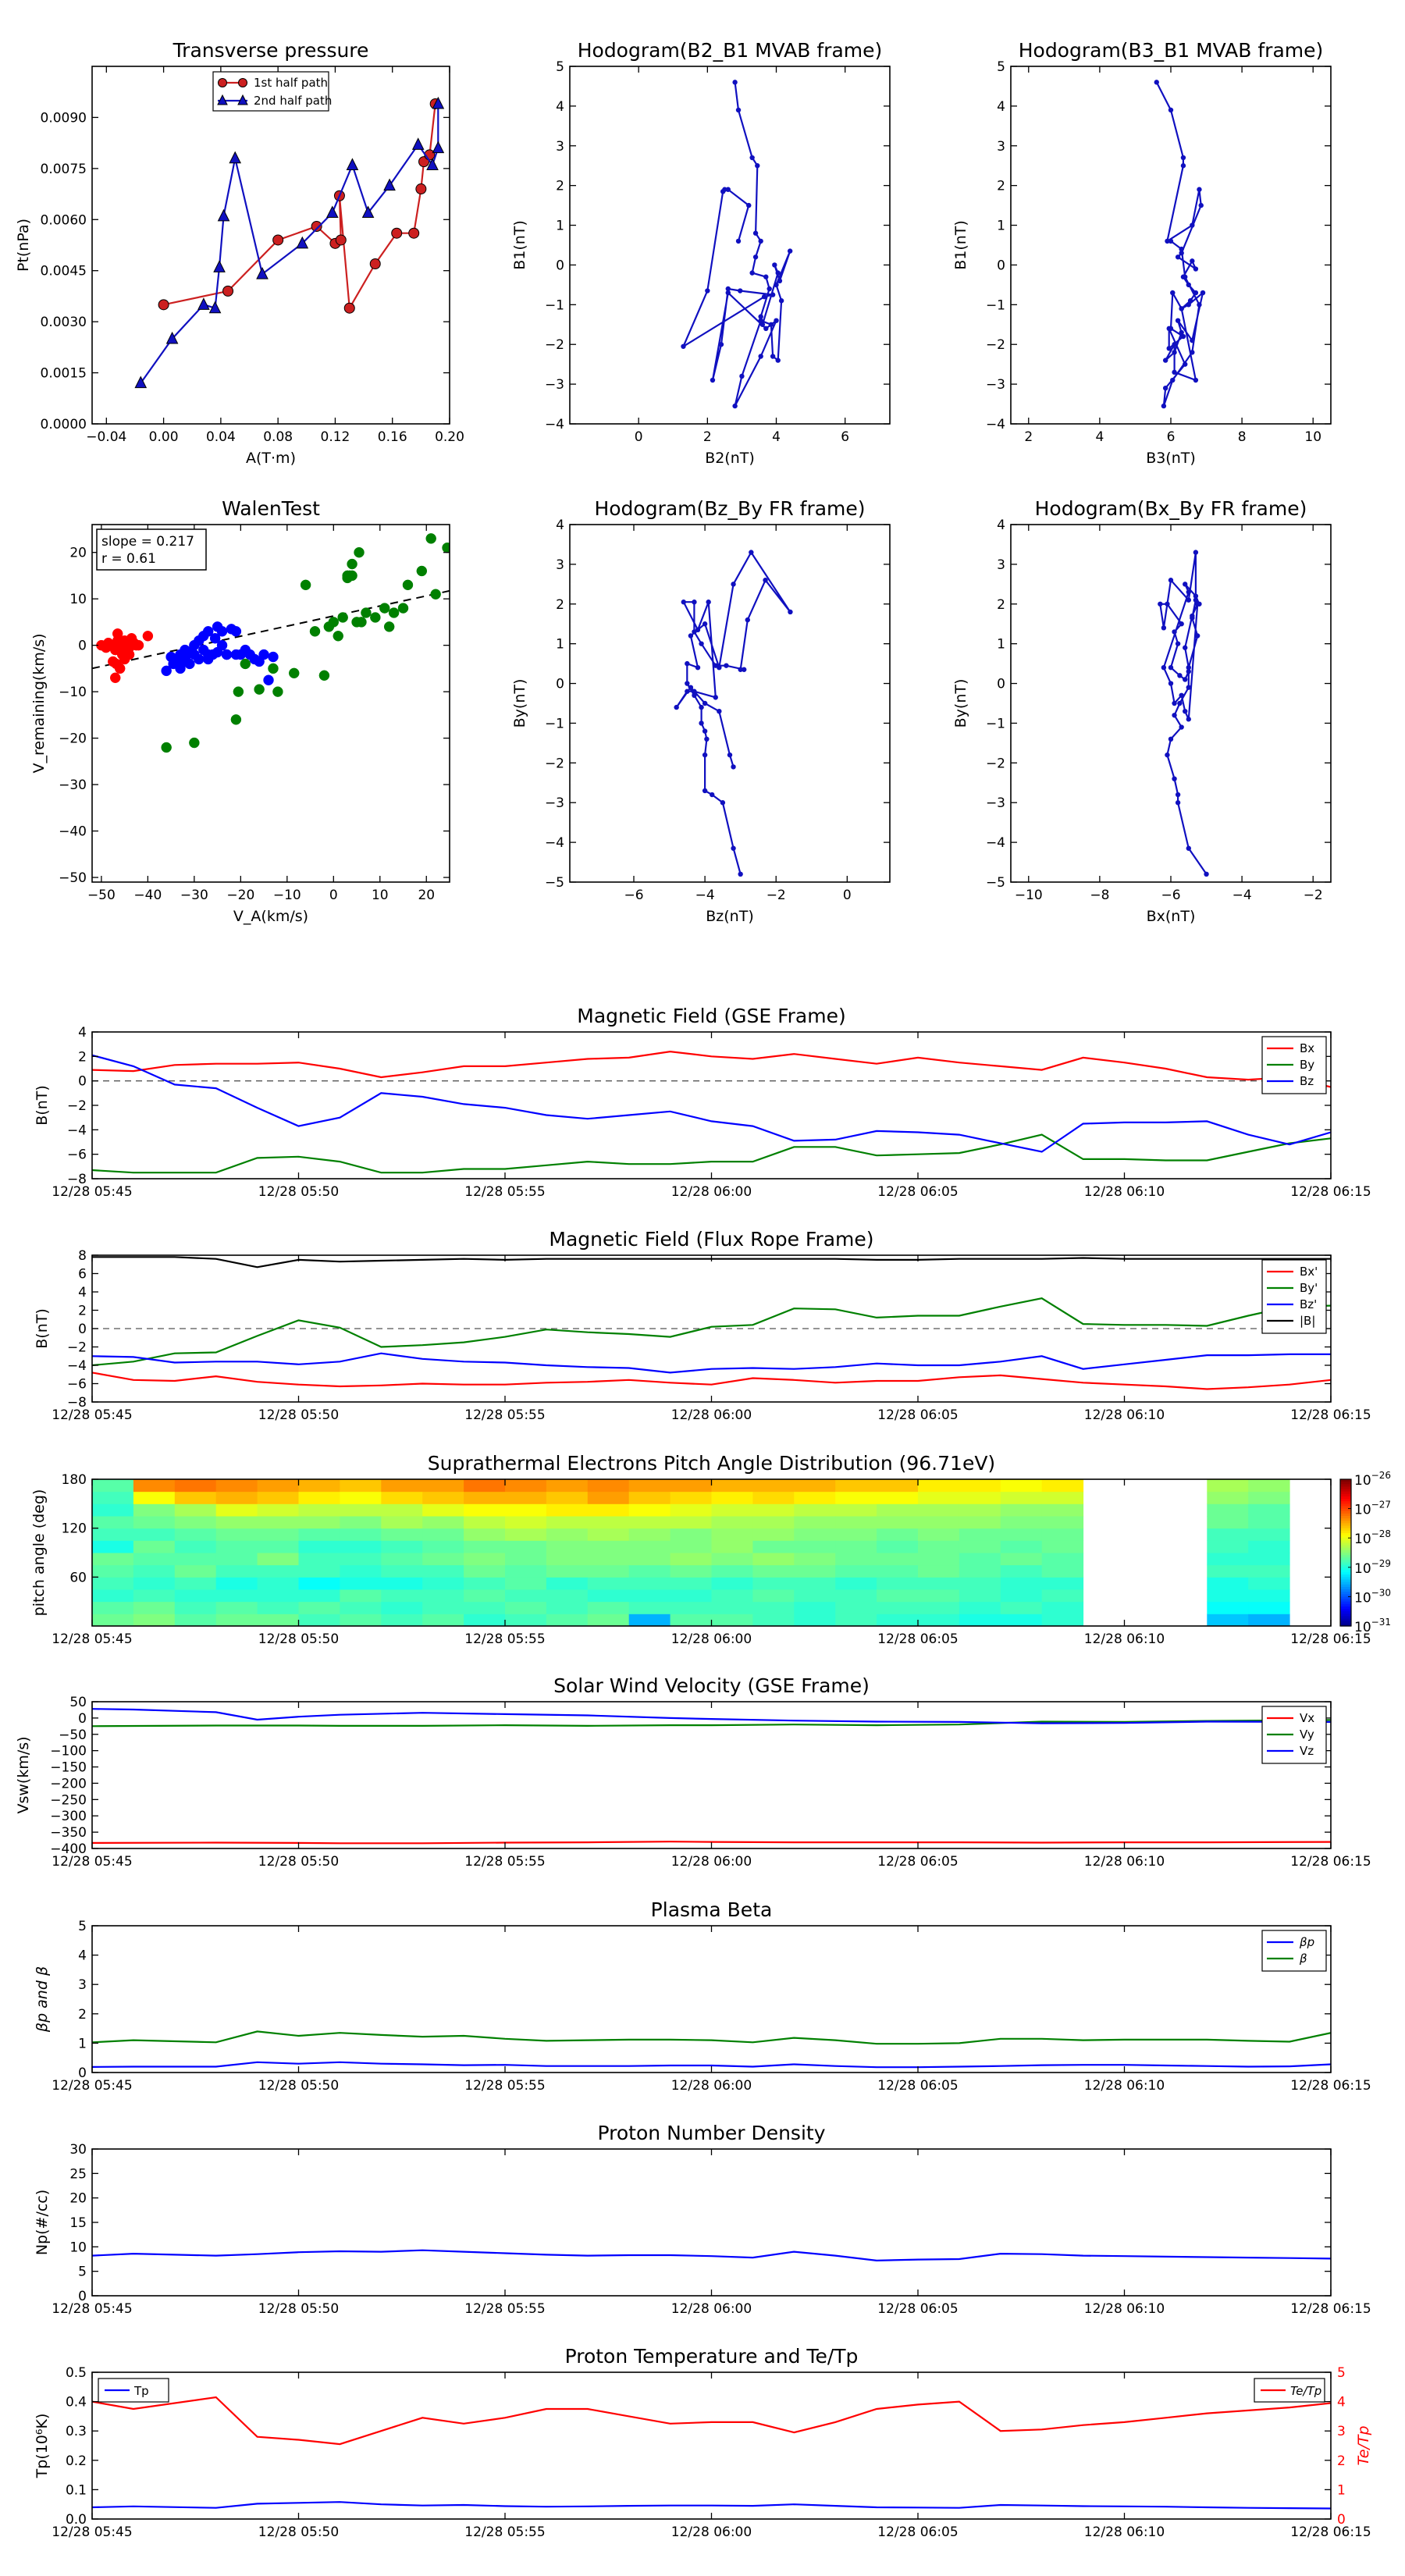 The image size is (1405, 2576). What do you see at coordinates (996, 843) in the screenshot?
I see `h4-ytick-label: −4` at bounding box center [996, 843].